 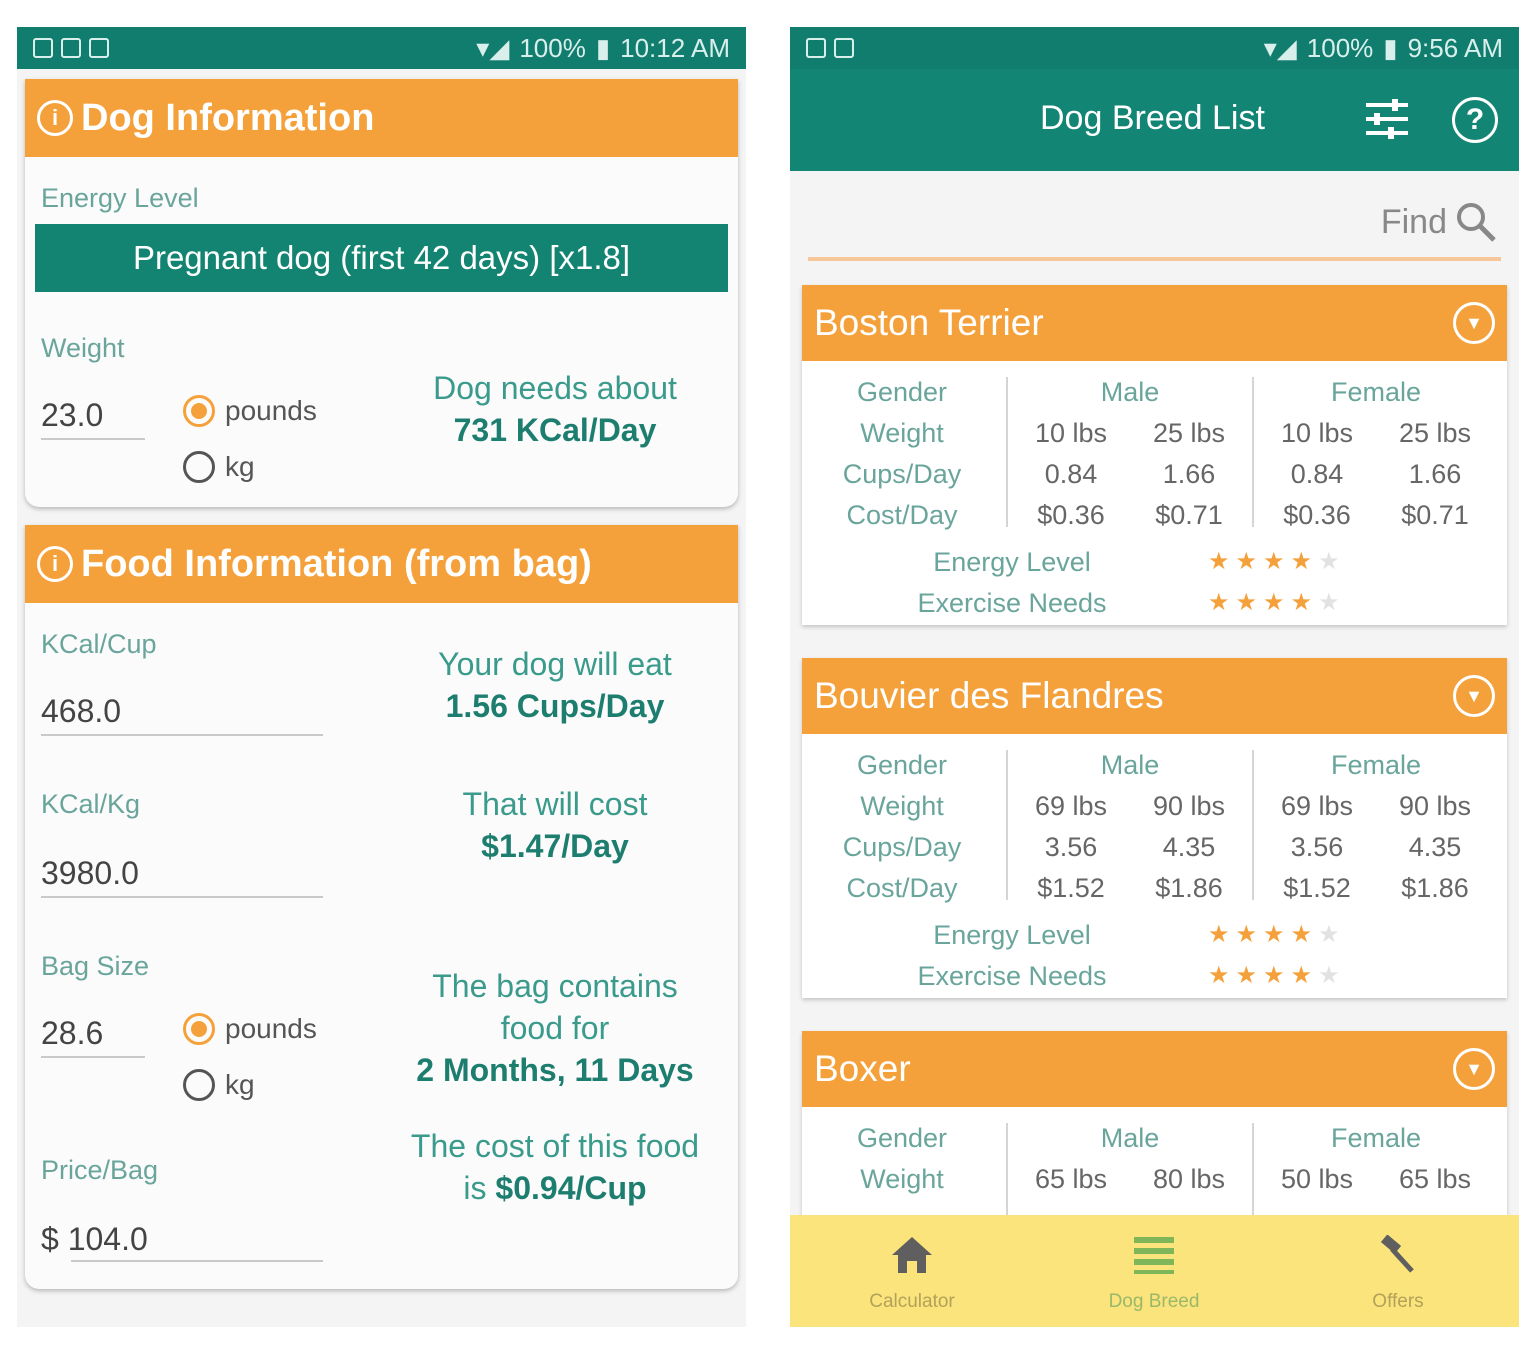 I want to click on dog-information-header: i Dog Information, so click(x=381, y=118).